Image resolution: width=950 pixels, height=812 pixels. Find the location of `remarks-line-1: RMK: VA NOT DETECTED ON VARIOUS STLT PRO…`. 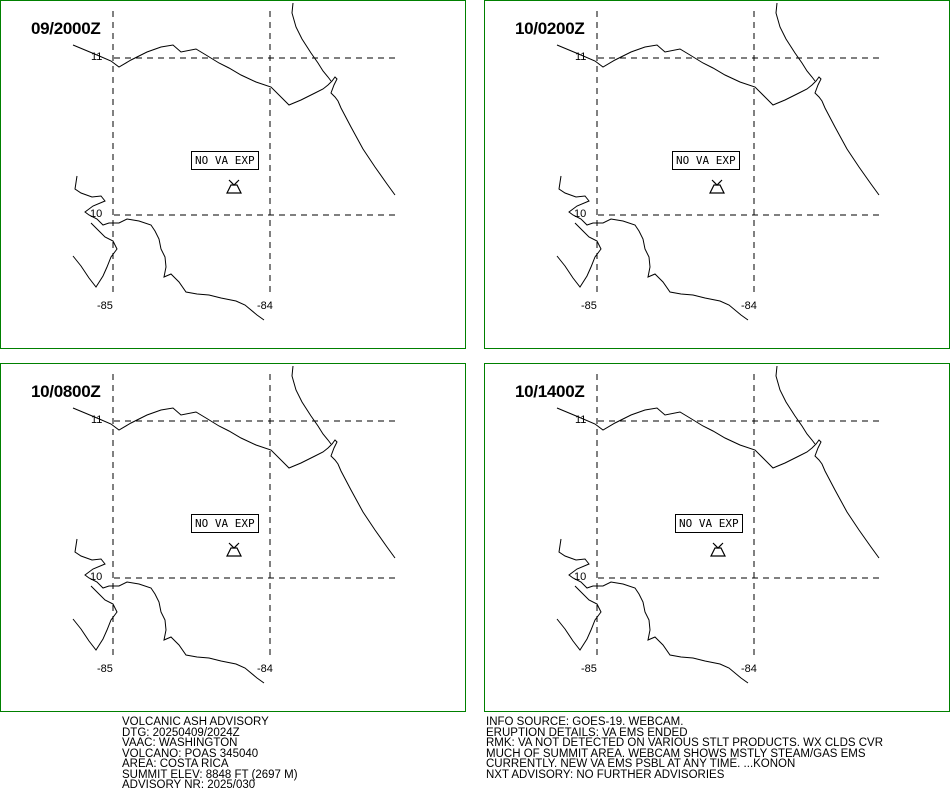

remarks-line-1: RMK: VA NOT DETECTED ON VARIOUS STLT PRO… is located at coordinates (685, 743).